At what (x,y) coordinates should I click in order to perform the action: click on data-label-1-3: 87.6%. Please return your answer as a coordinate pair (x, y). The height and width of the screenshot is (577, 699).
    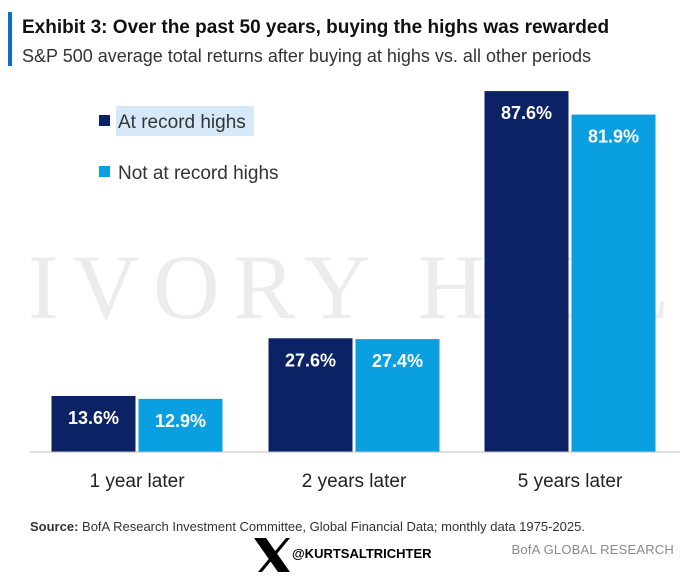
    Looking at the image, I should click on (526, 113).